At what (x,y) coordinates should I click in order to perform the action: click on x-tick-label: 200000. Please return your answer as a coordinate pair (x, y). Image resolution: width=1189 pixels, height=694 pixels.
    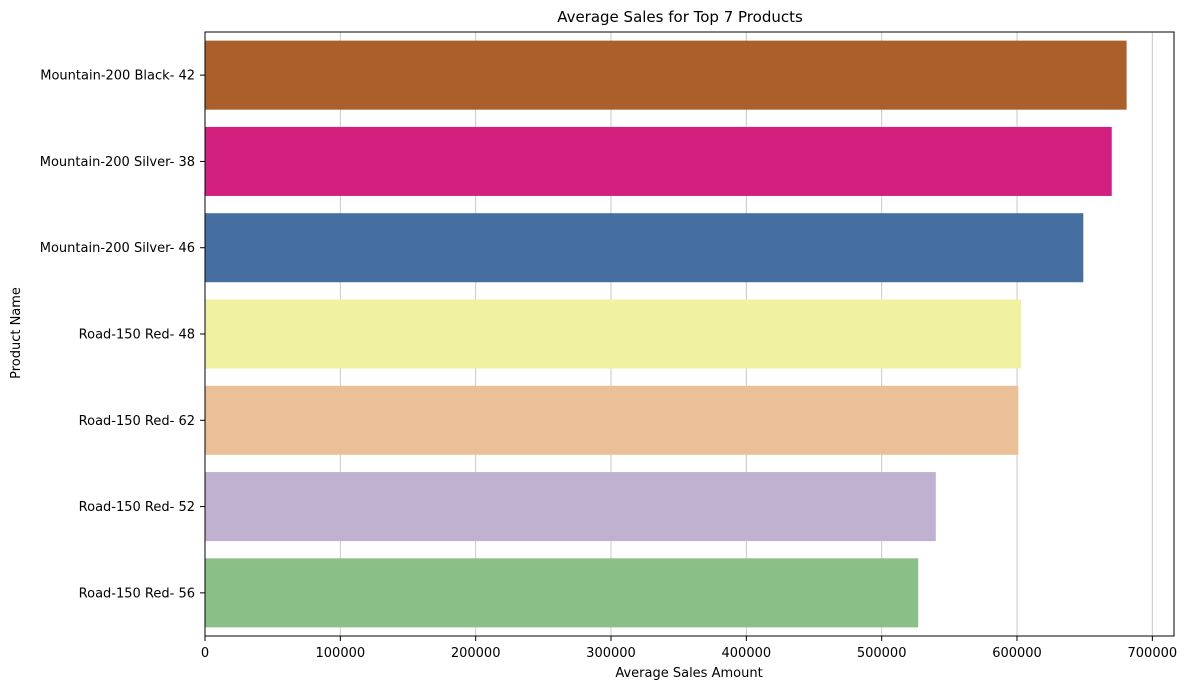
    Looking at the image, I should click on (476, 653).